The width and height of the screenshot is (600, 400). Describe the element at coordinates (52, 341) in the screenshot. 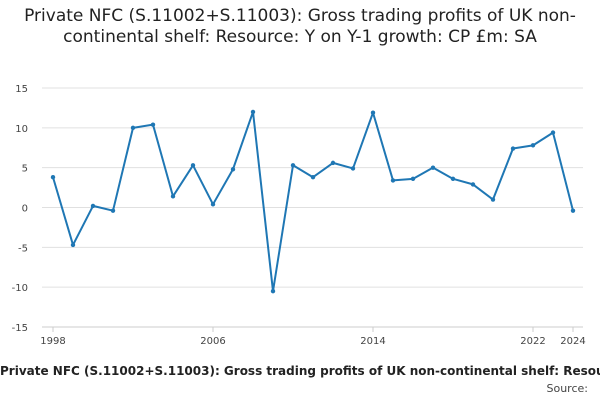

I see `x-tick-label: 1998` at that location.